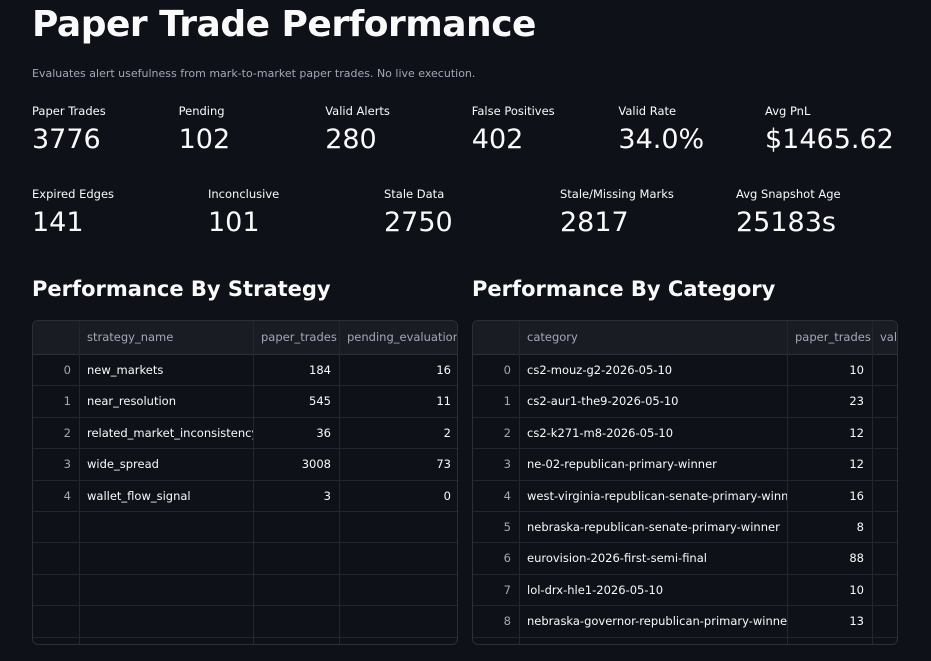 The image size is (931, 661). I want to click on row-index: 2, so click(67, 432).